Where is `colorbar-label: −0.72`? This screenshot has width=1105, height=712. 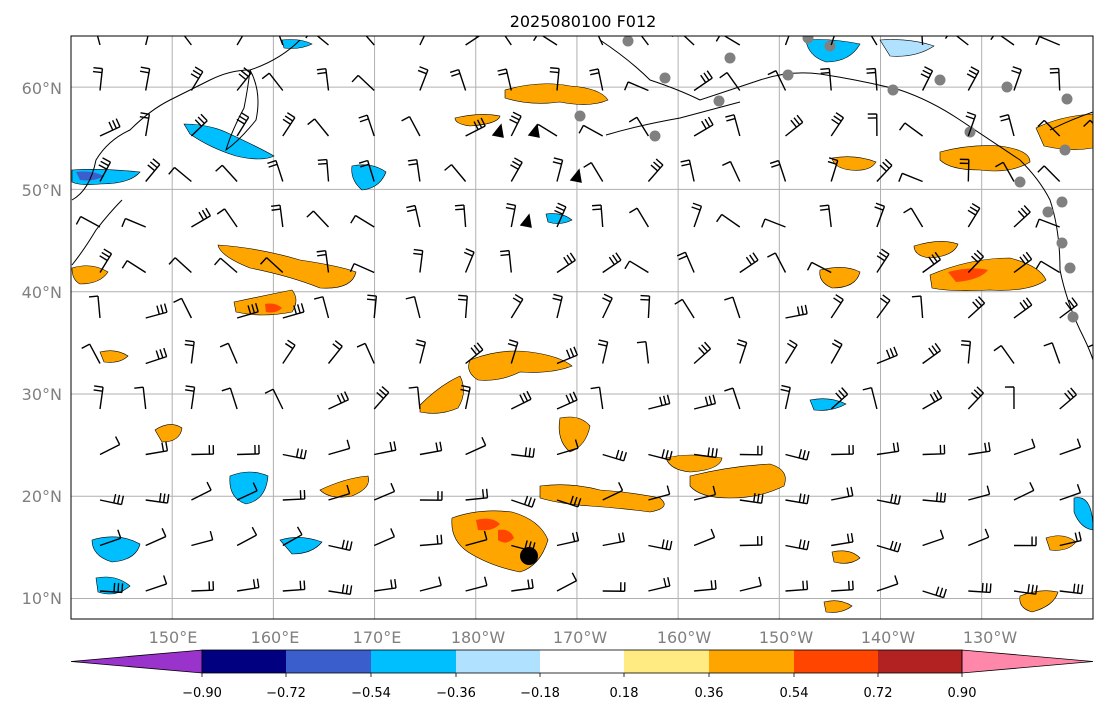
colorbar-label: −0.72 is located at coordinates (286, 693).